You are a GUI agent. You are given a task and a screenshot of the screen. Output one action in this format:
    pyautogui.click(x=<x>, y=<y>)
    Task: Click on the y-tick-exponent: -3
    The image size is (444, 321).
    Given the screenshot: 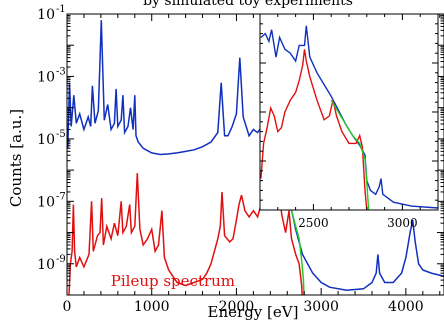 What is the action you would take?
    pyautogui.click(x=61, y=71)
    